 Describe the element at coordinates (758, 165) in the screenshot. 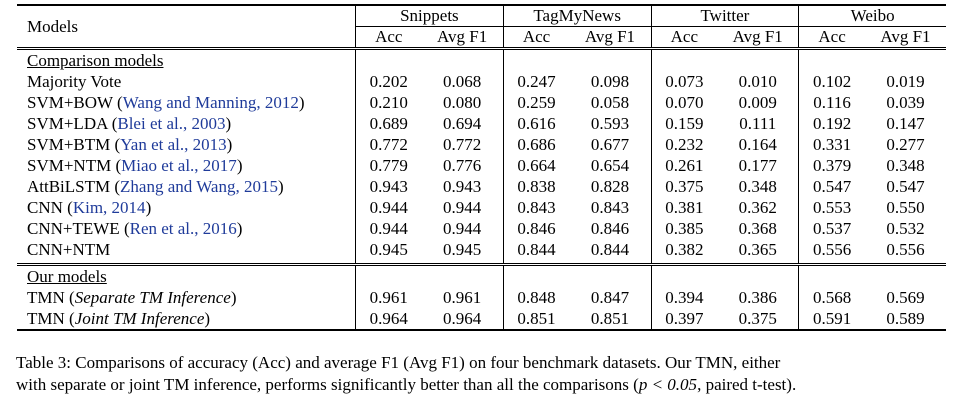

I see `value-cell: 0.177` at that location.